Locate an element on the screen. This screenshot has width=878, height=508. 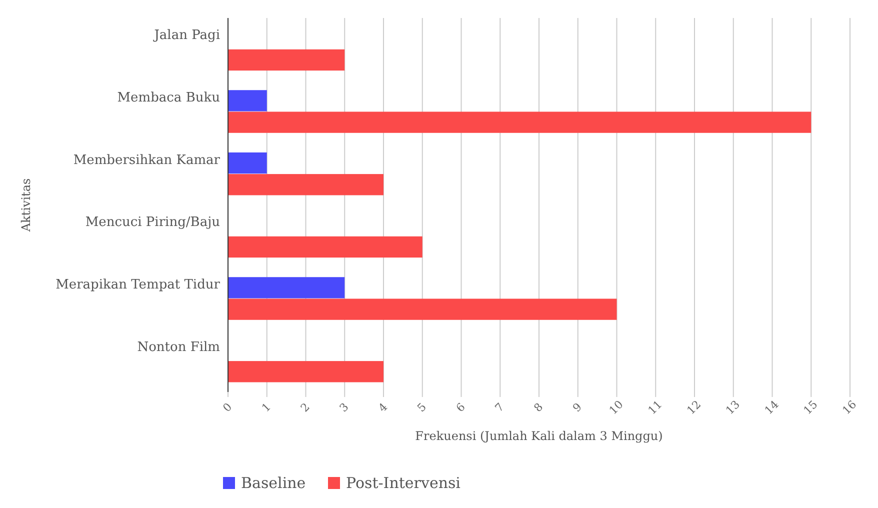
x-tick-label: 6 is located at coordinates (461, 407).